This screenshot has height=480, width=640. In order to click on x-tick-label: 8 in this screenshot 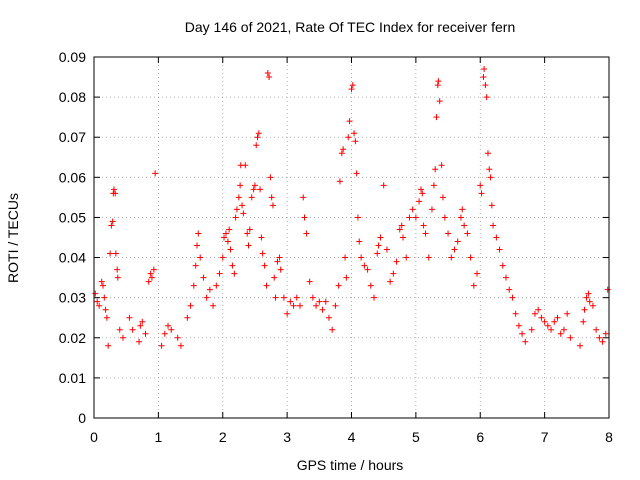, I will do `click(609, 437)`.